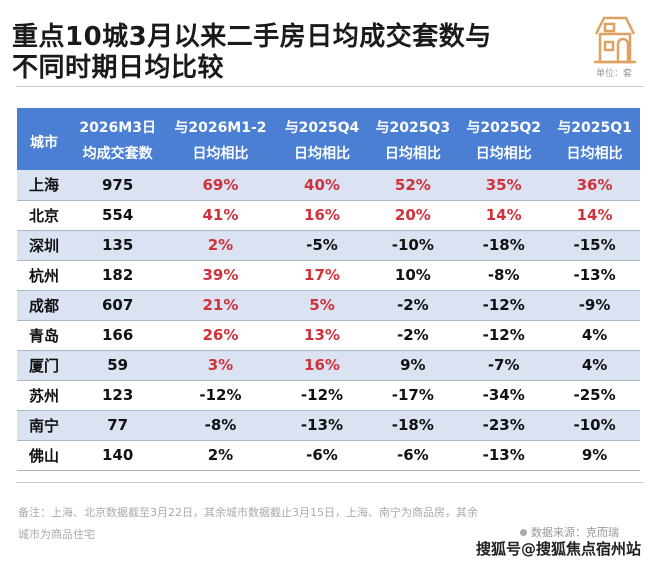 Image resolution: width=660 pixels, height=567 pixels. What do you see at coordinates (594, 123) in the screenshot?
I see `column-header: 与2025Q1` at bounding box center [594, 123].